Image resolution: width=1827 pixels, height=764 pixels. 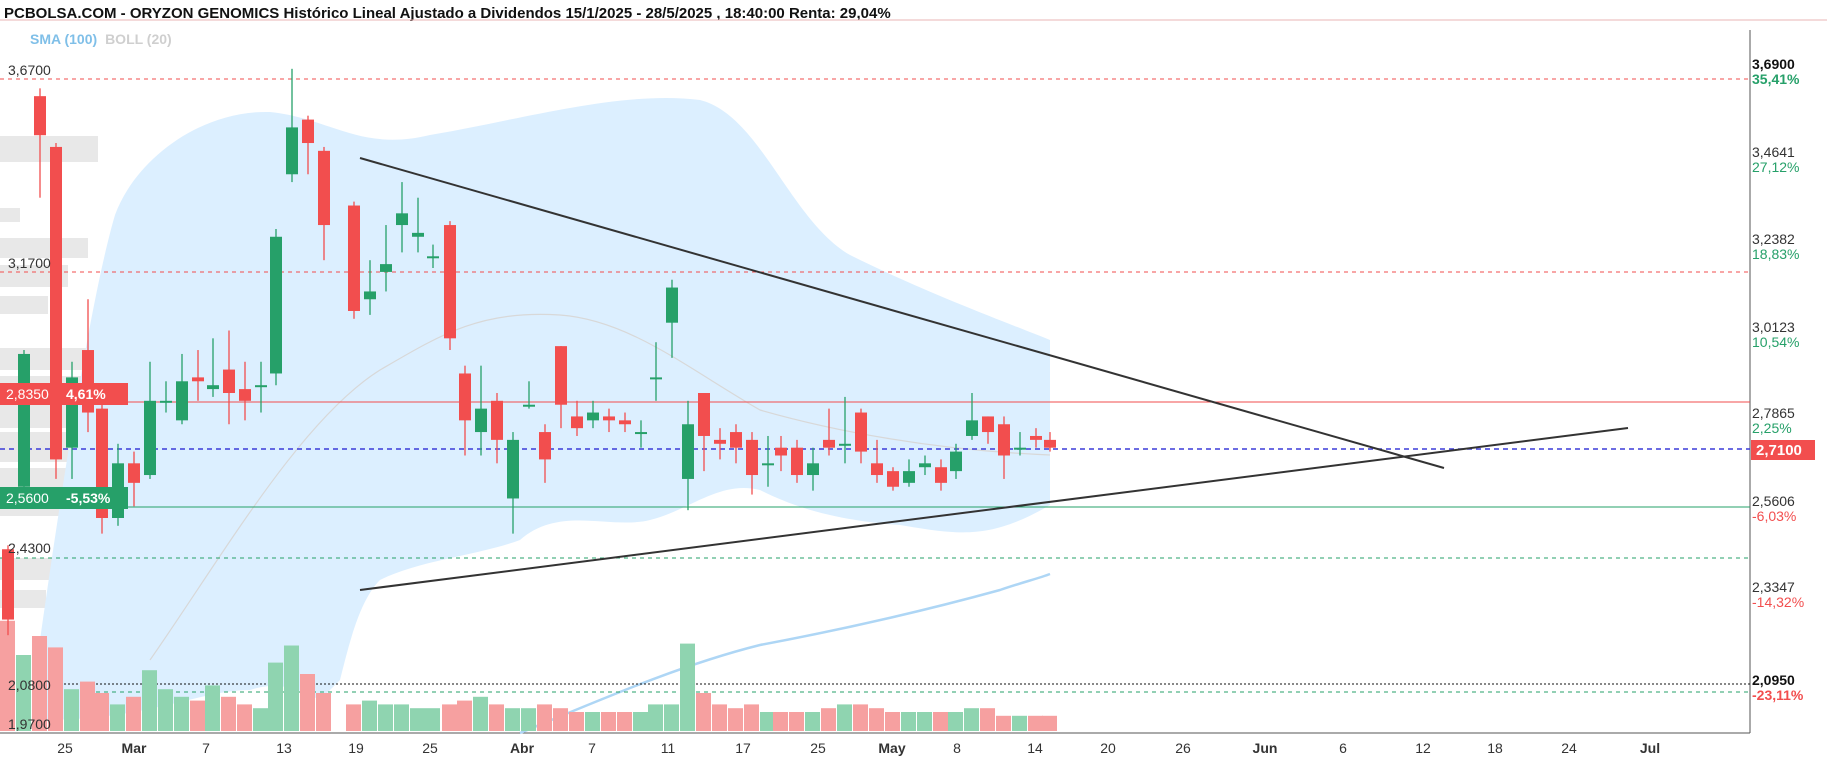 I want to click on x-tick-label: 25, so click(x=818, y=748).